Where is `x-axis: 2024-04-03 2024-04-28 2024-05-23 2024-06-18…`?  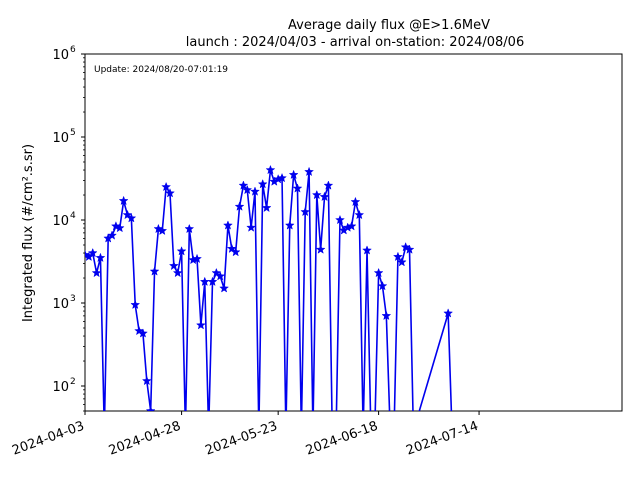 x-axis: 2024-04-03 2024-04-28 2024-05-23 2024-06-18… is located at coordinates (245, 435).